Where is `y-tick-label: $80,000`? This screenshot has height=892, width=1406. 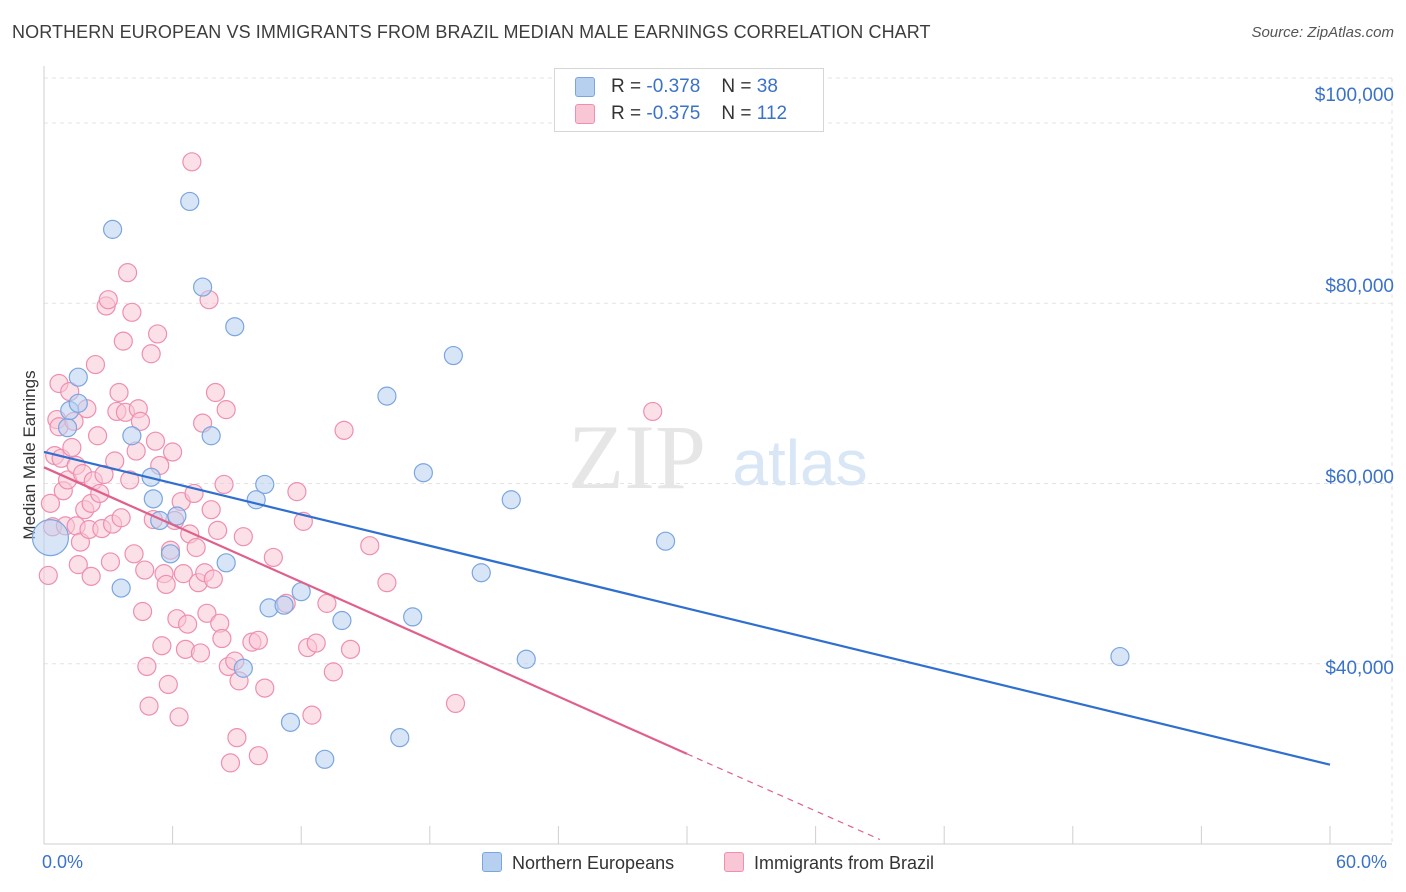
y-tick-label: $80,000 is located at coordinates (1359, 286).